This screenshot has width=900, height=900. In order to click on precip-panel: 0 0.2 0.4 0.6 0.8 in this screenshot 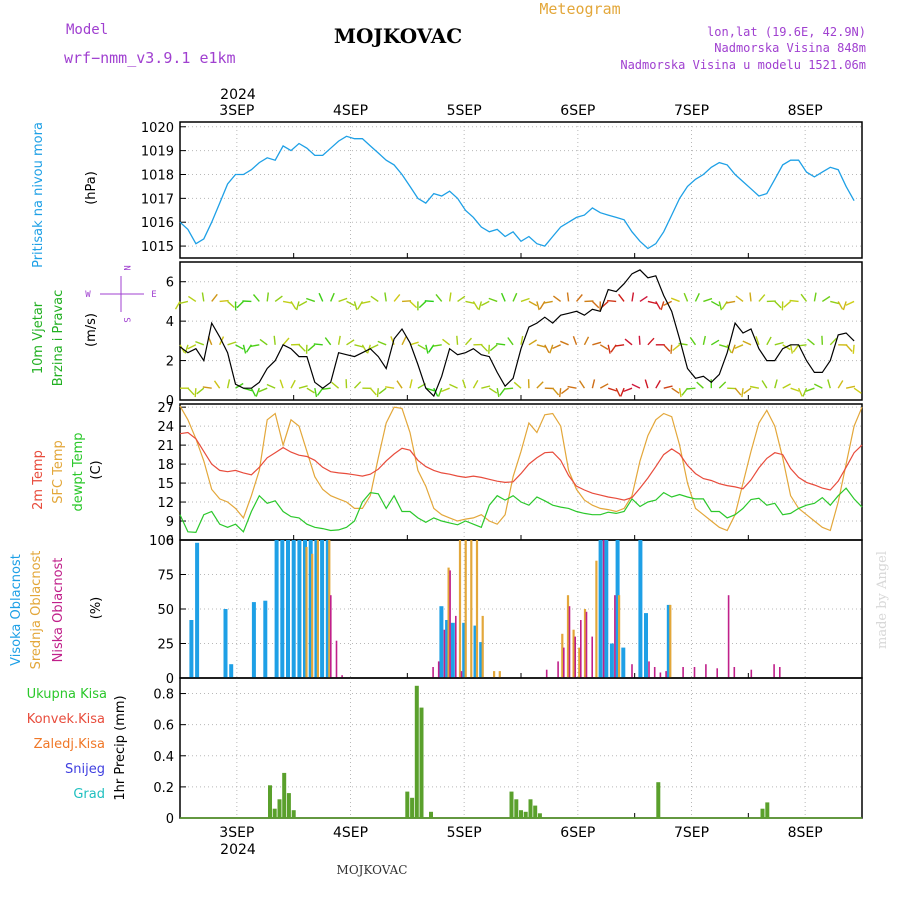, I will do `click(508, 752)`.